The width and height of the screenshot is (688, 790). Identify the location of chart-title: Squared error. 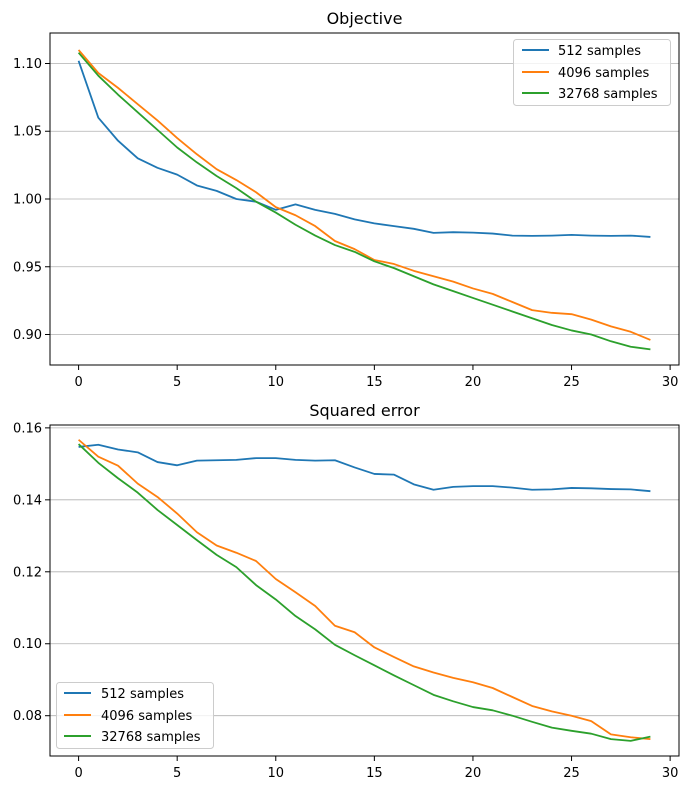
(364, 410).